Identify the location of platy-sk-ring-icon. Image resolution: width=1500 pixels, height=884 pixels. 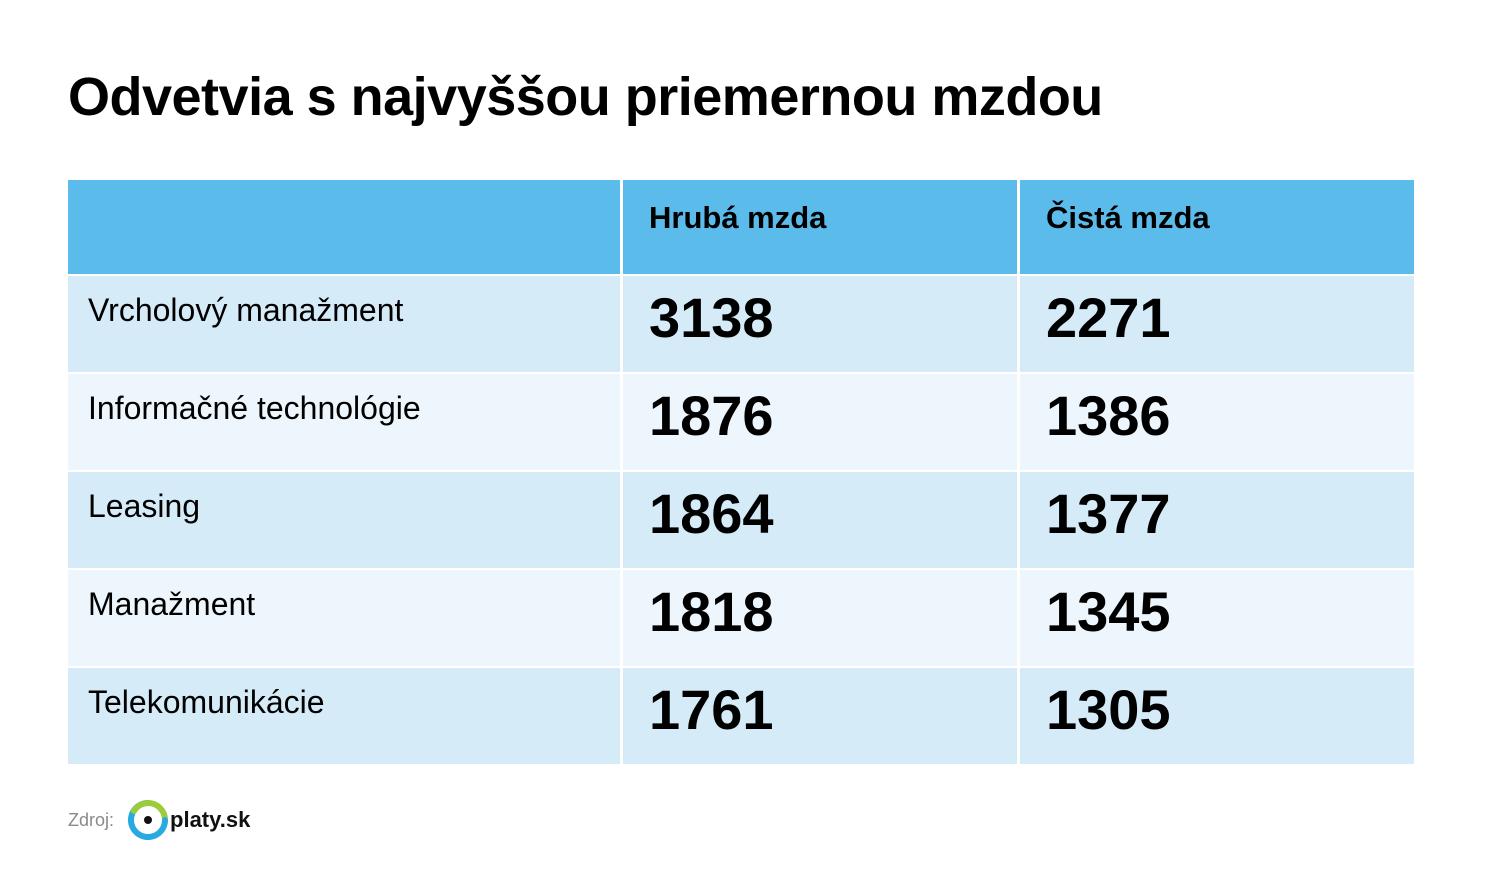
(148, 820).